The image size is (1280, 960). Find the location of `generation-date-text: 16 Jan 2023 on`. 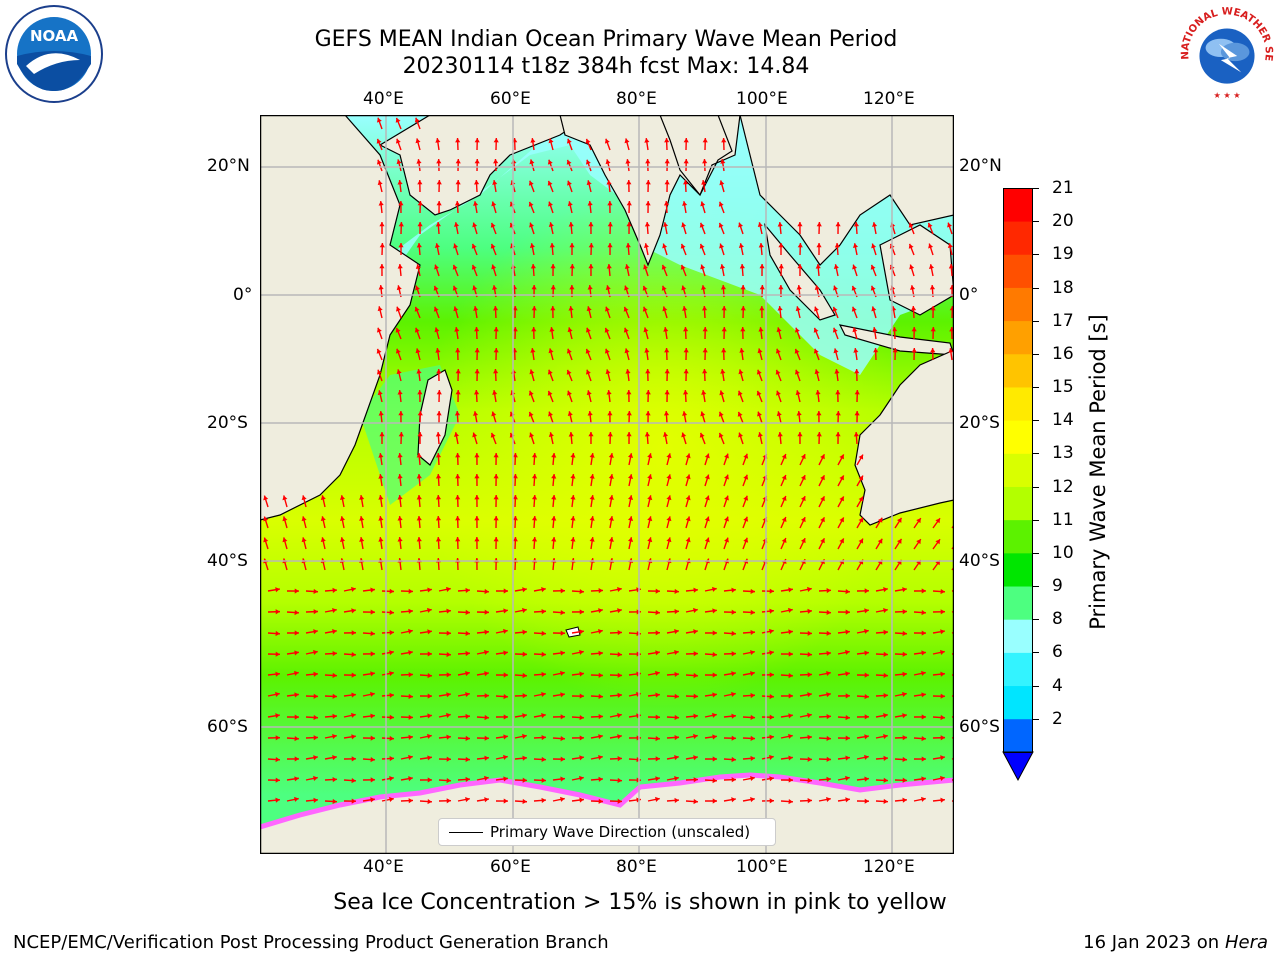

generation-date-text: 16 Jan 2023 on is located at coordinates (1151, 942).